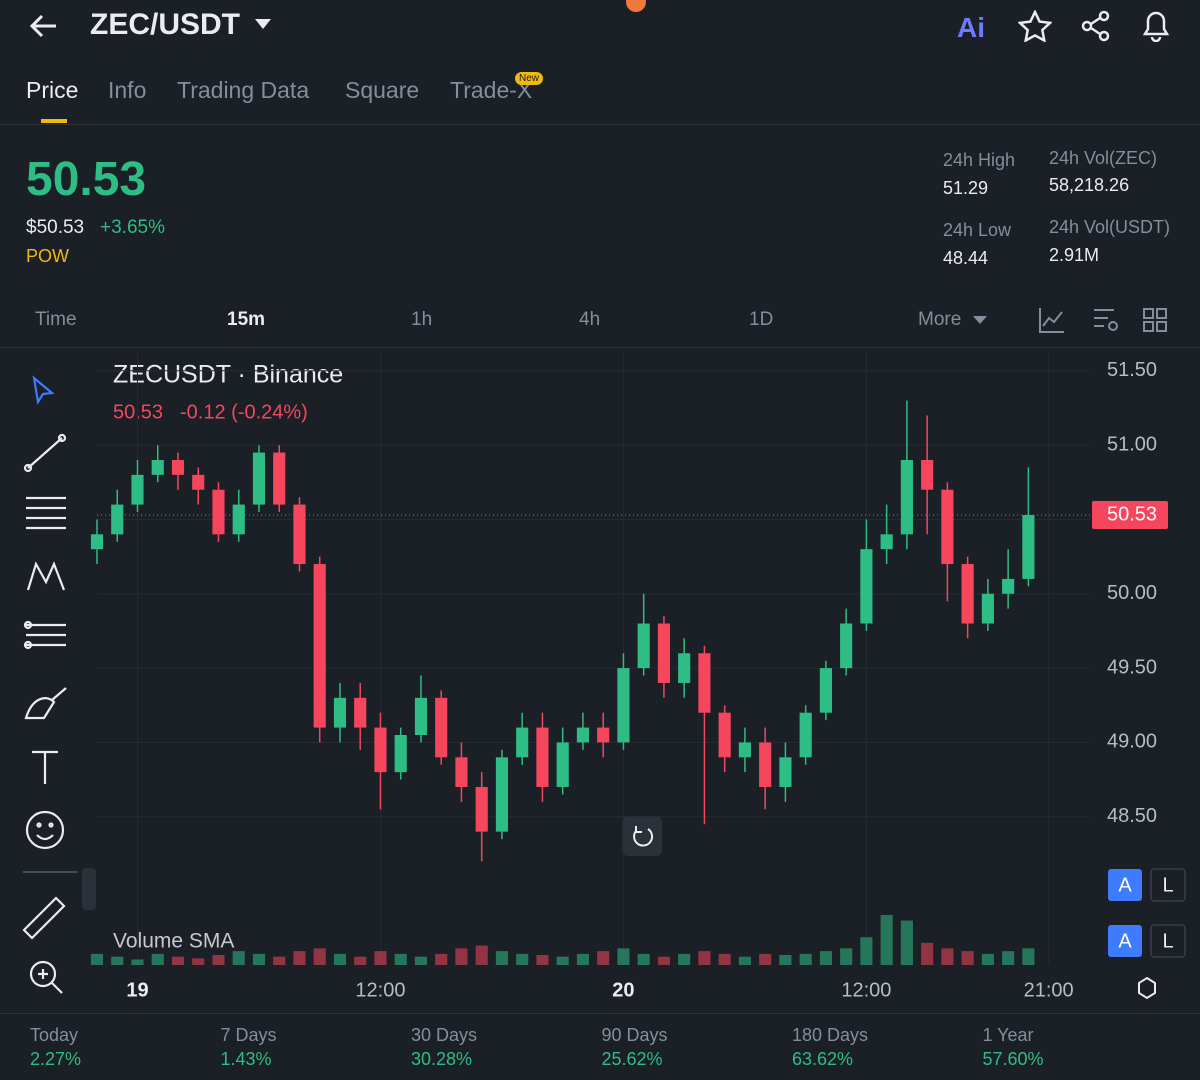  I want to click on back-button, so click(44, 26).